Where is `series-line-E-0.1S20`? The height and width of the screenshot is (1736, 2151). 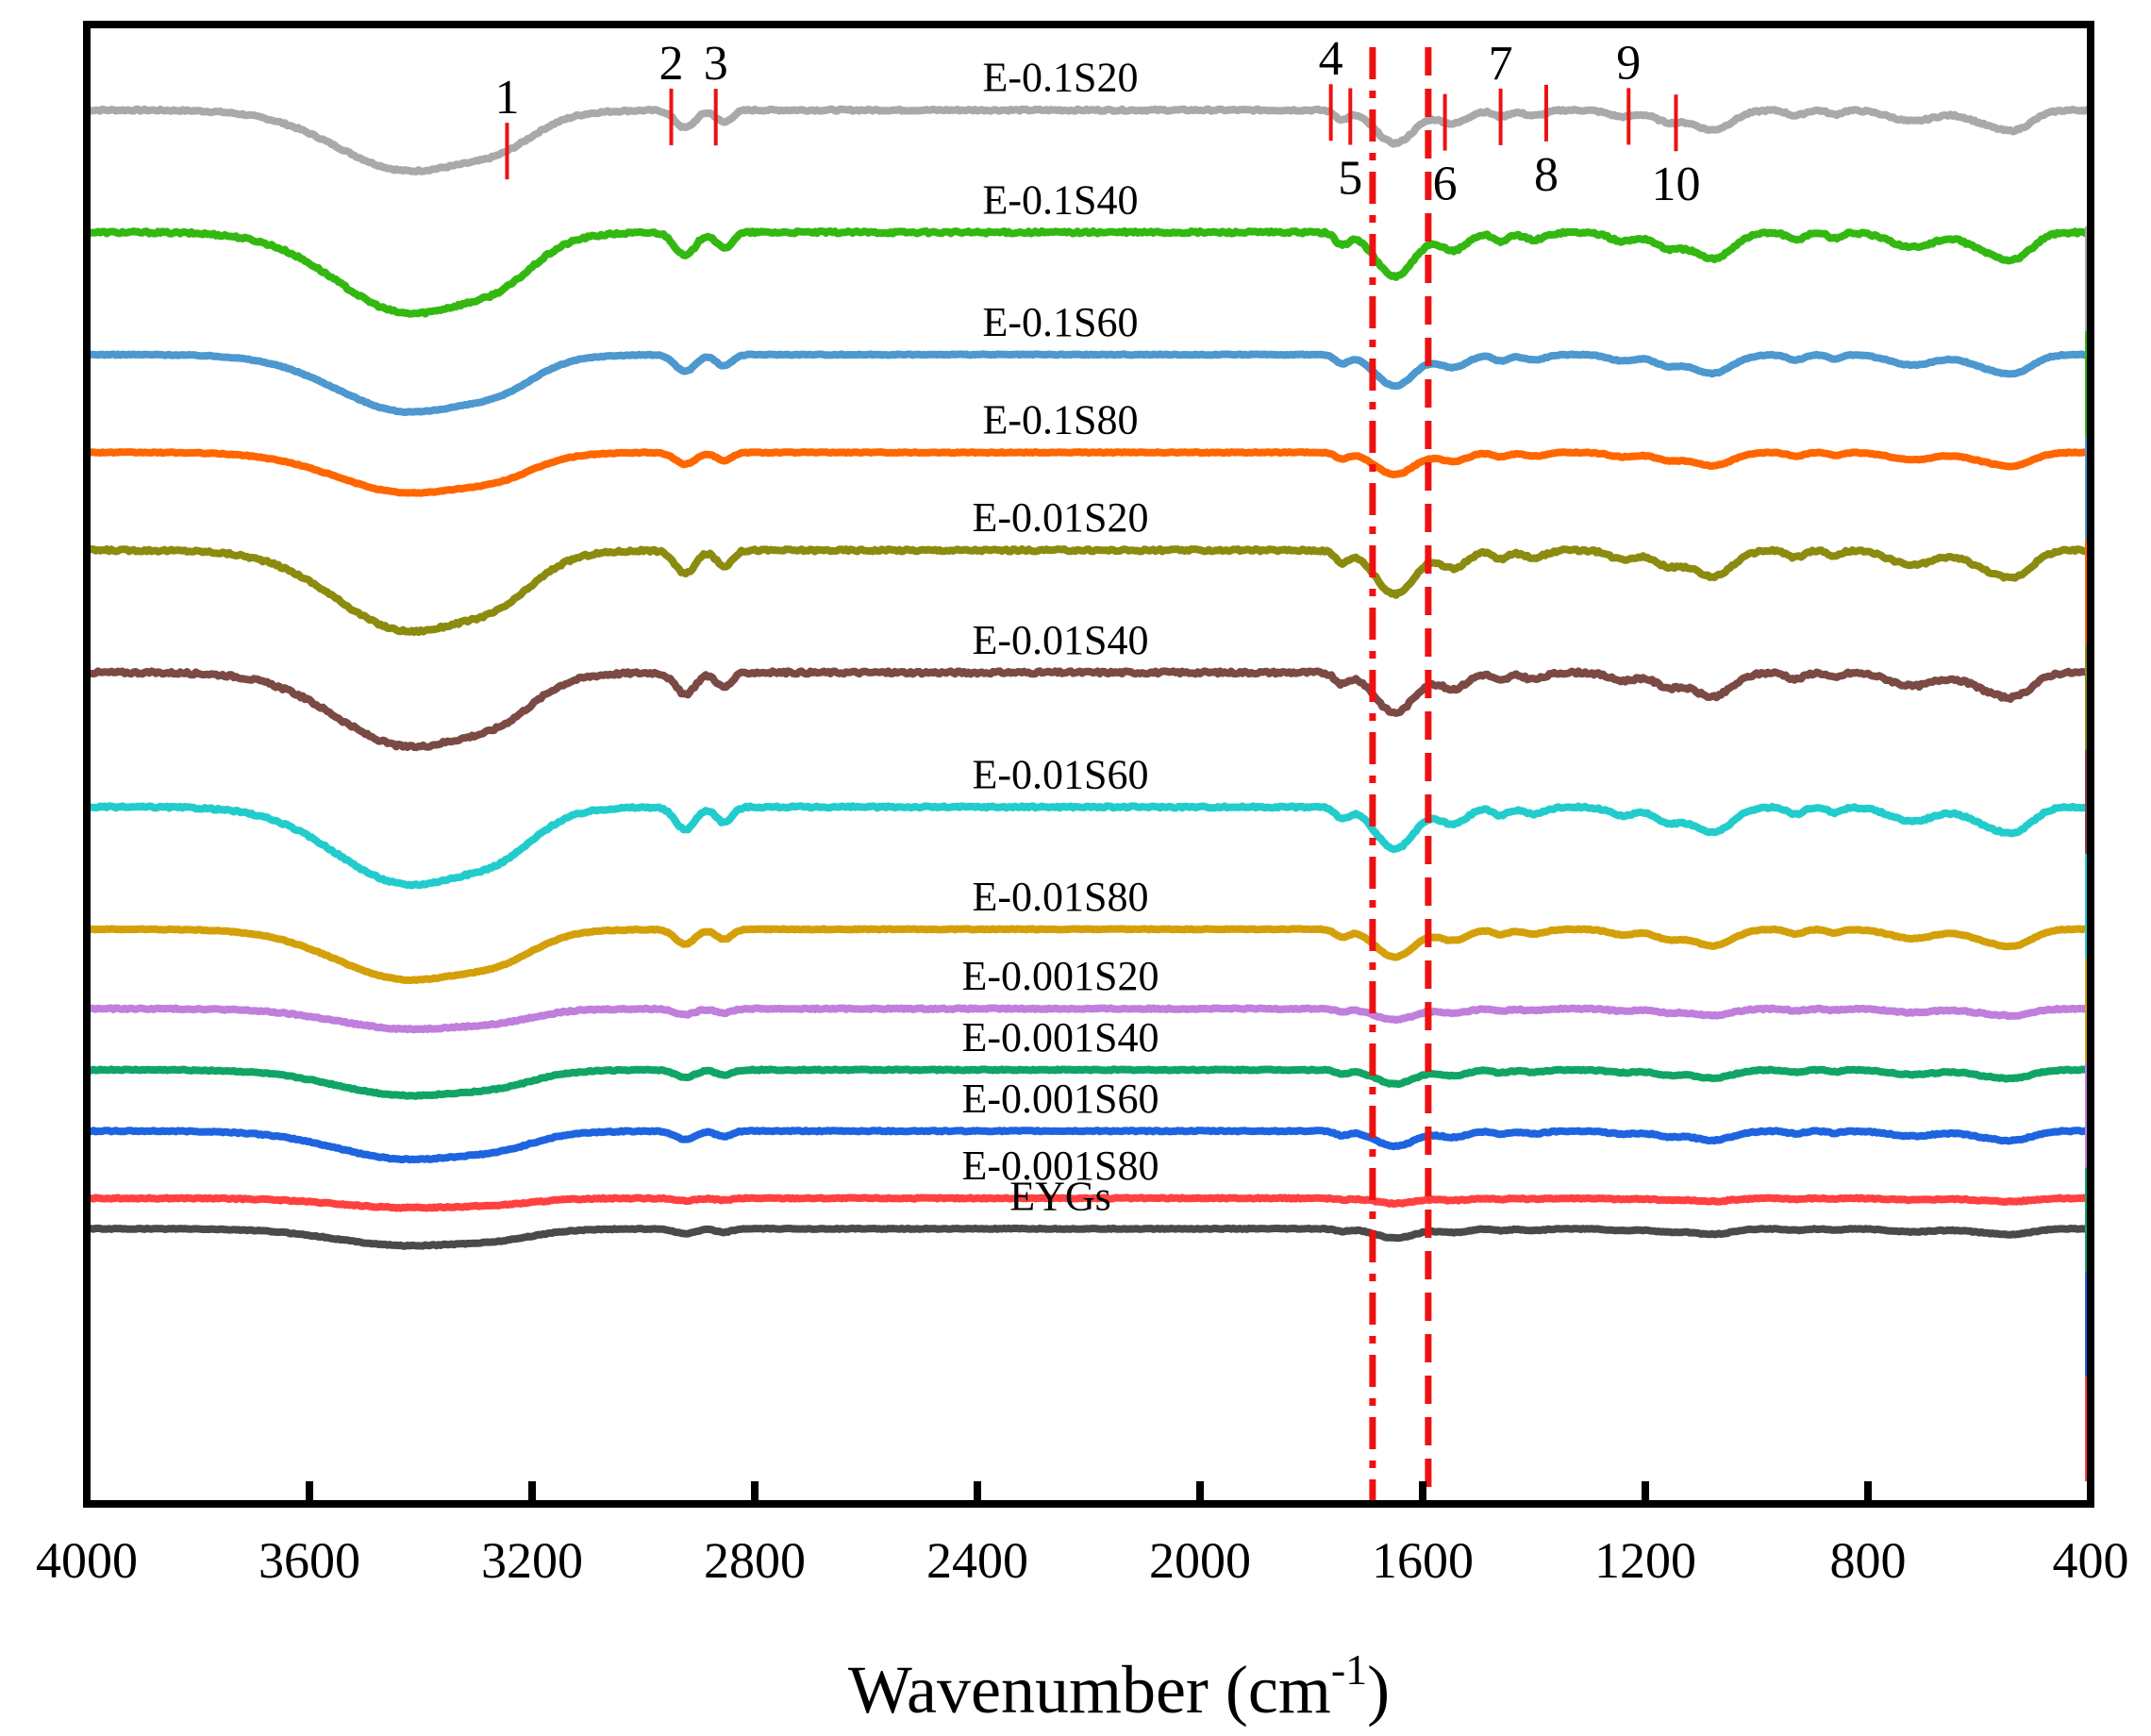 series-line-E-0.1S20 is located at coordinates (1089, 140).